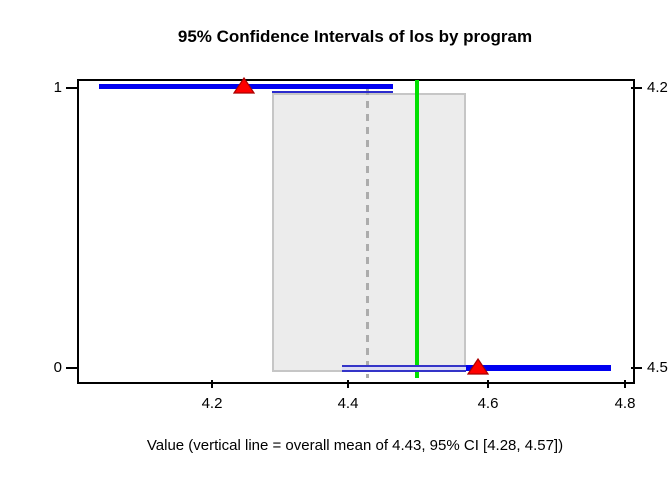  I want to click on right-tick-top, so click(636, 88).